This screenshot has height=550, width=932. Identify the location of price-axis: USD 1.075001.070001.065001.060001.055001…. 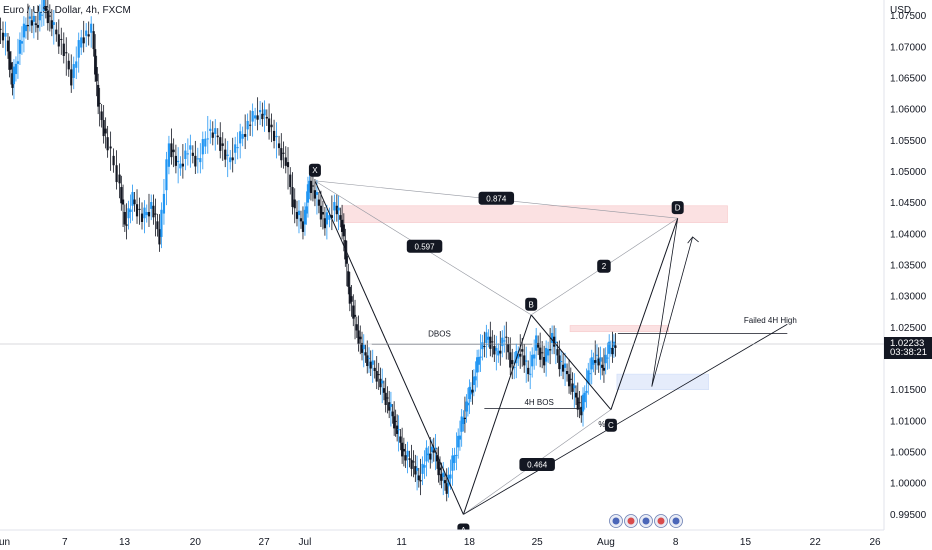
(907, 275).